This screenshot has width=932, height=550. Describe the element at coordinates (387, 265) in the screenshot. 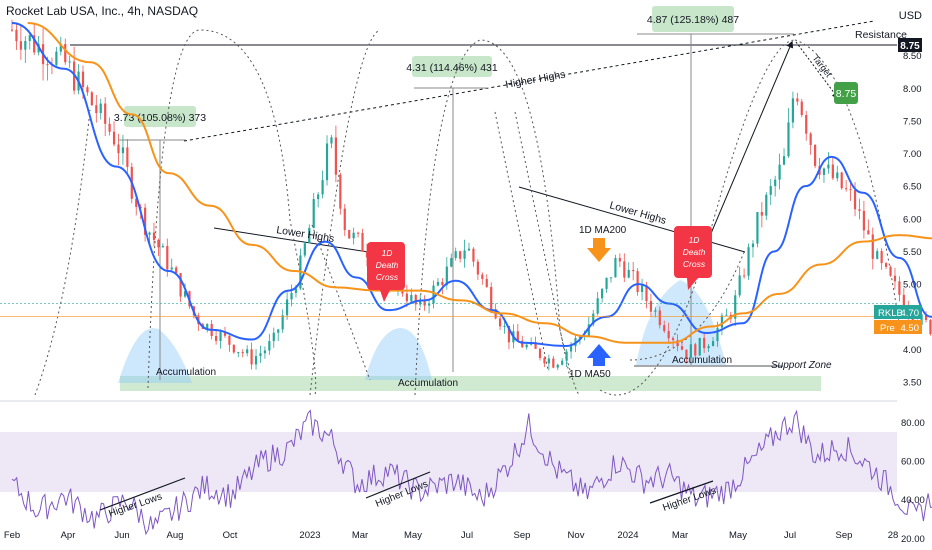

I see `death-cross-text-1b: Death` at that location.